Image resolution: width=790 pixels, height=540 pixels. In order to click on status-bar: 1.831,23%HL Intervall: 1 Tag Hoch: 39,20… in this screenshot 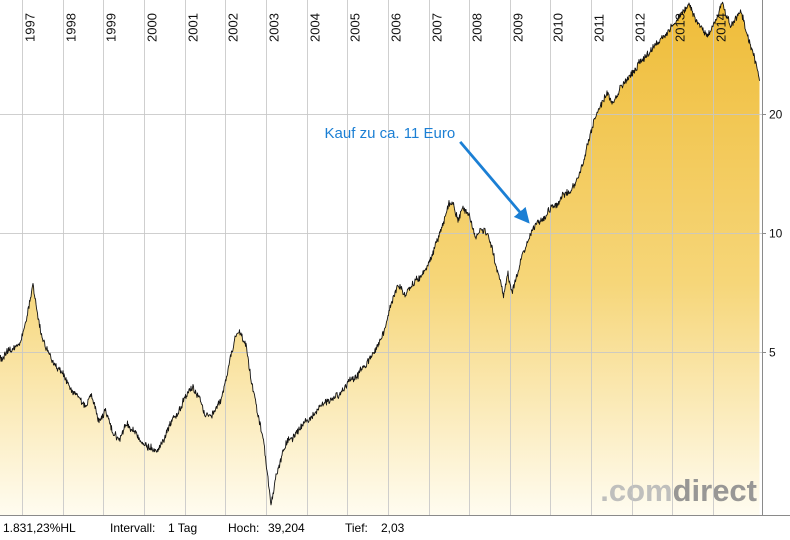, I will do `click(395, 528)`.